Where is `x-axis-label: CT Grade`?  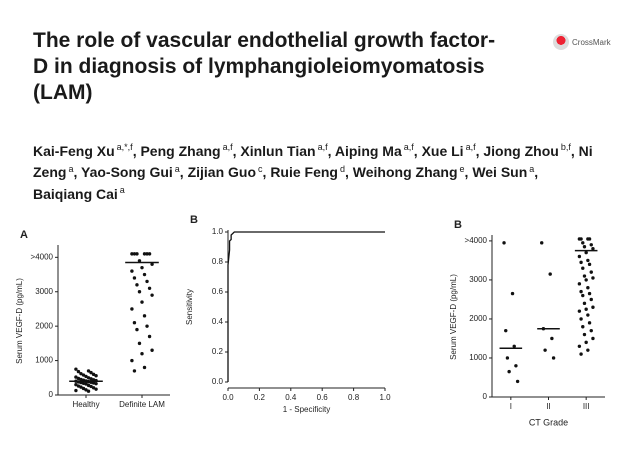
x-axis-label: CT Grade is located at coordinates (548, 422).